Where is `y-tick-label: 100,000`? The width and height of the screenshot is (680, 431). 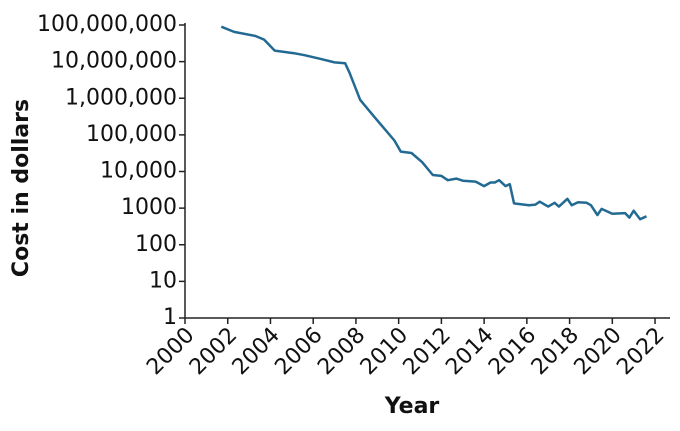 y-tick-label: 100,000 is located at coordinates (131, 134).